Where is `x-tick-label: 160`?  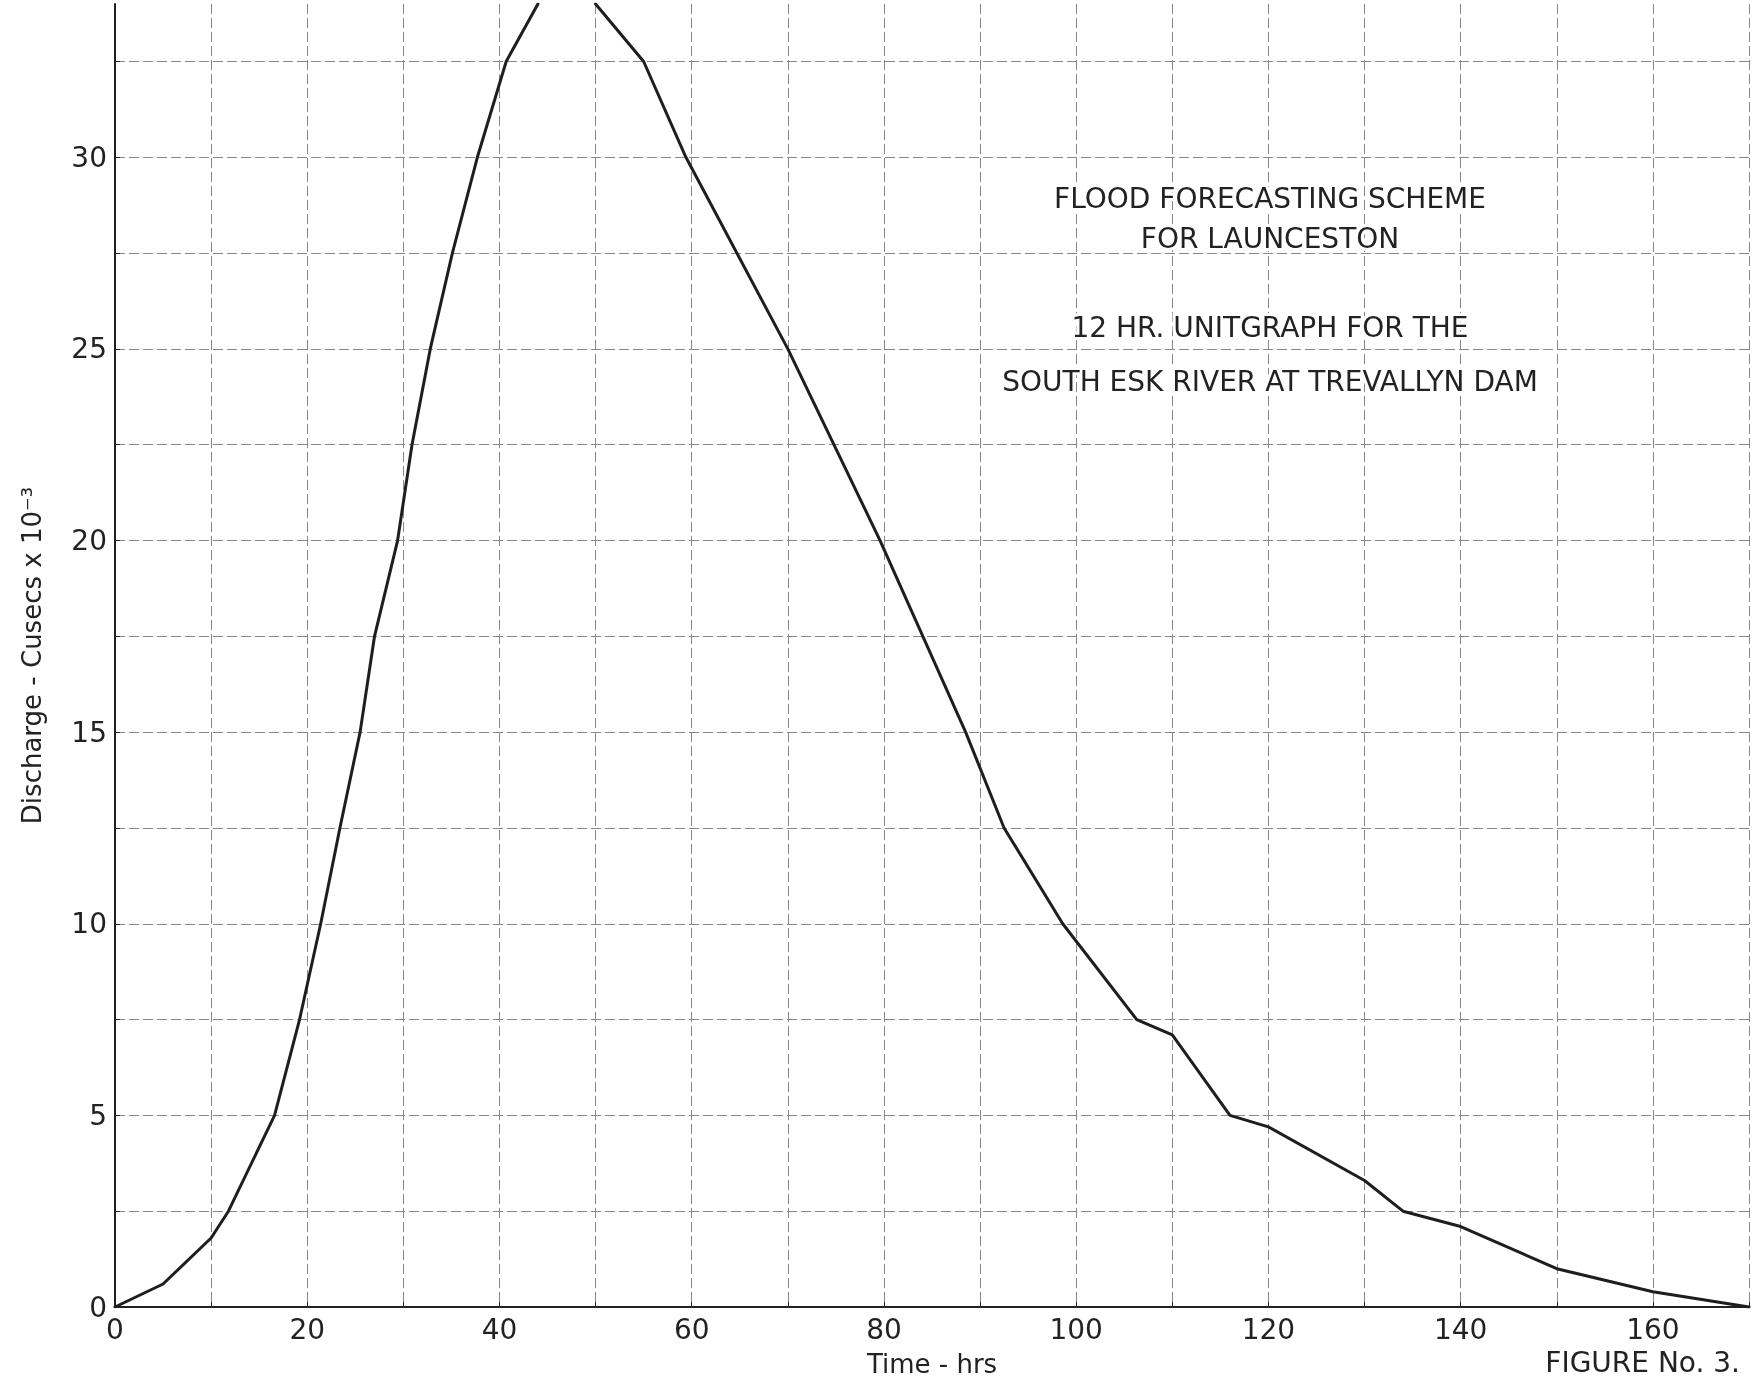
x-tick-label: 160 is located at coordinates (1653, 1329).